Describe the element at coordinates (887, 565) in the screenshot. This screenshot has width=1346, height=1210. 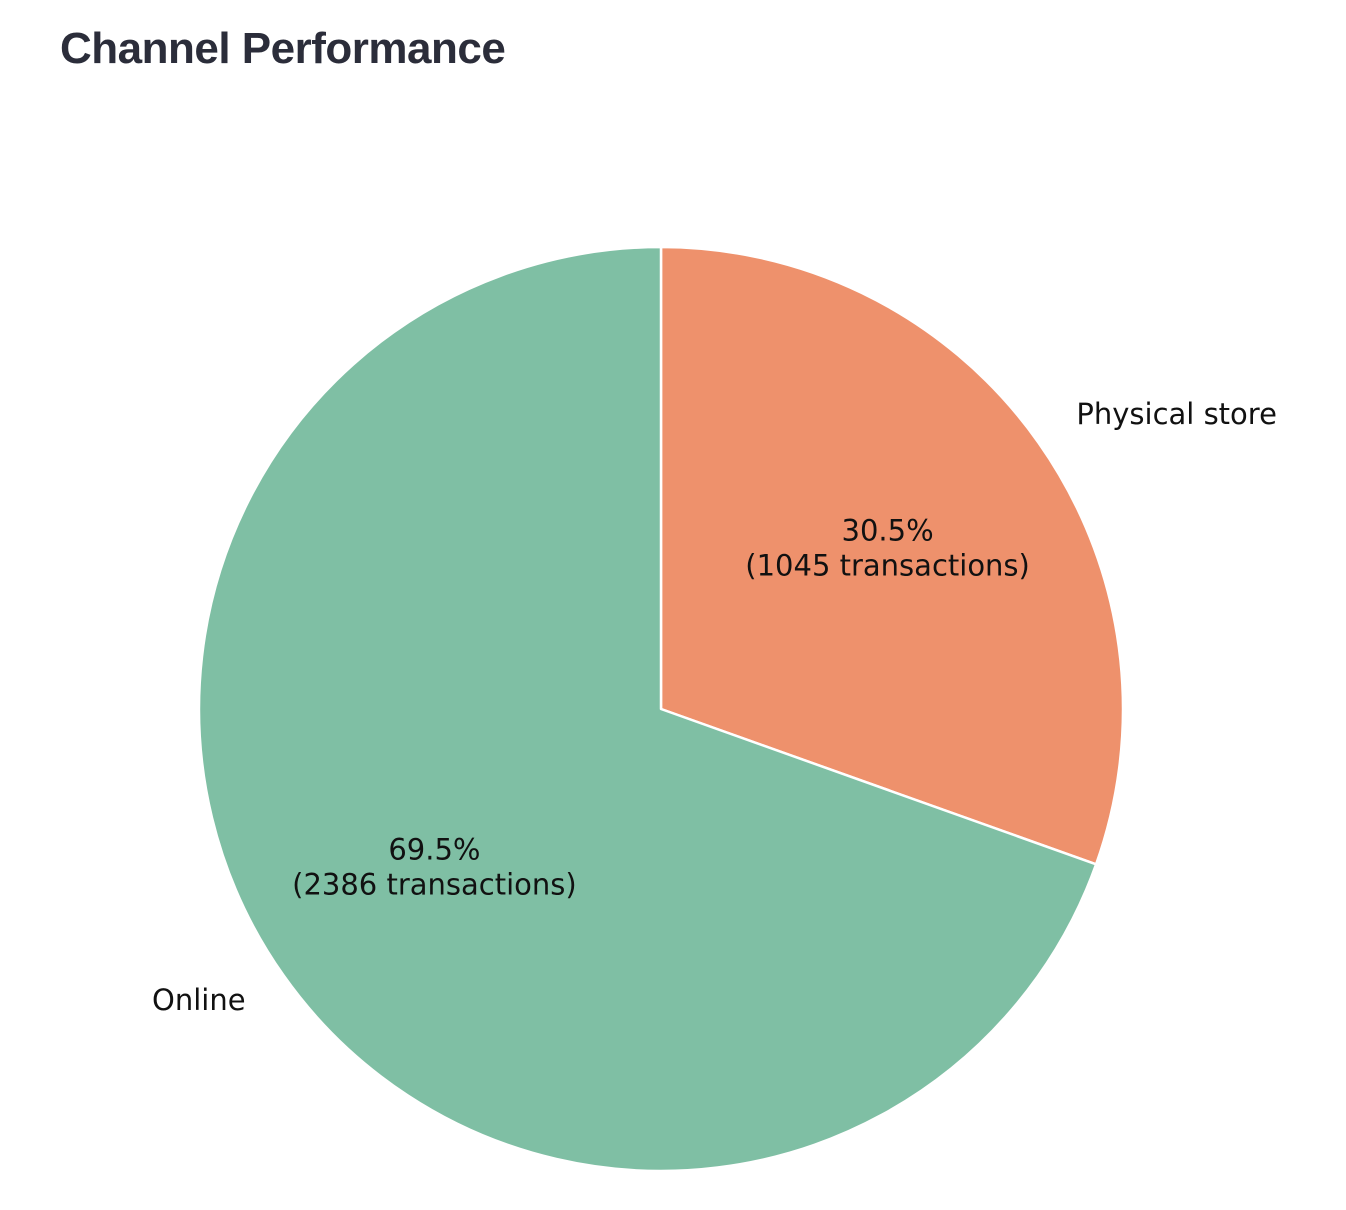
I see `slice-count-physical-store: (1045 transactions)` at that location.